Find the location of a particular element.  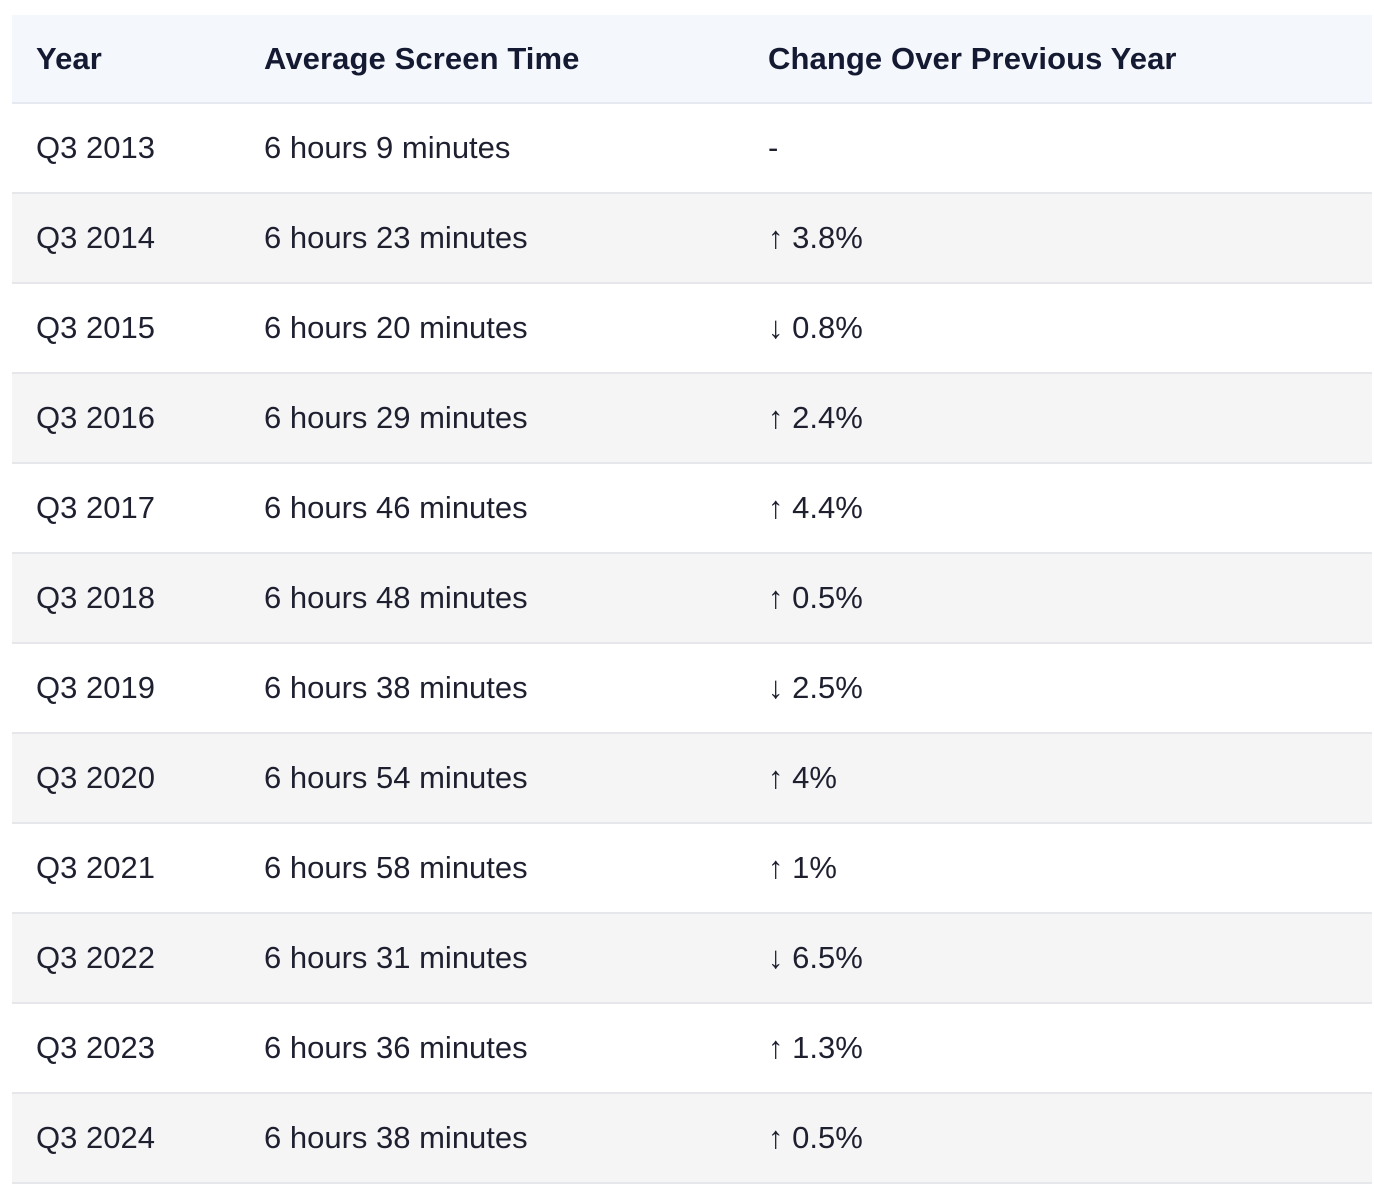

cell-screen-time: 6 hours 29 minutes is located at coordinates (492, 418).